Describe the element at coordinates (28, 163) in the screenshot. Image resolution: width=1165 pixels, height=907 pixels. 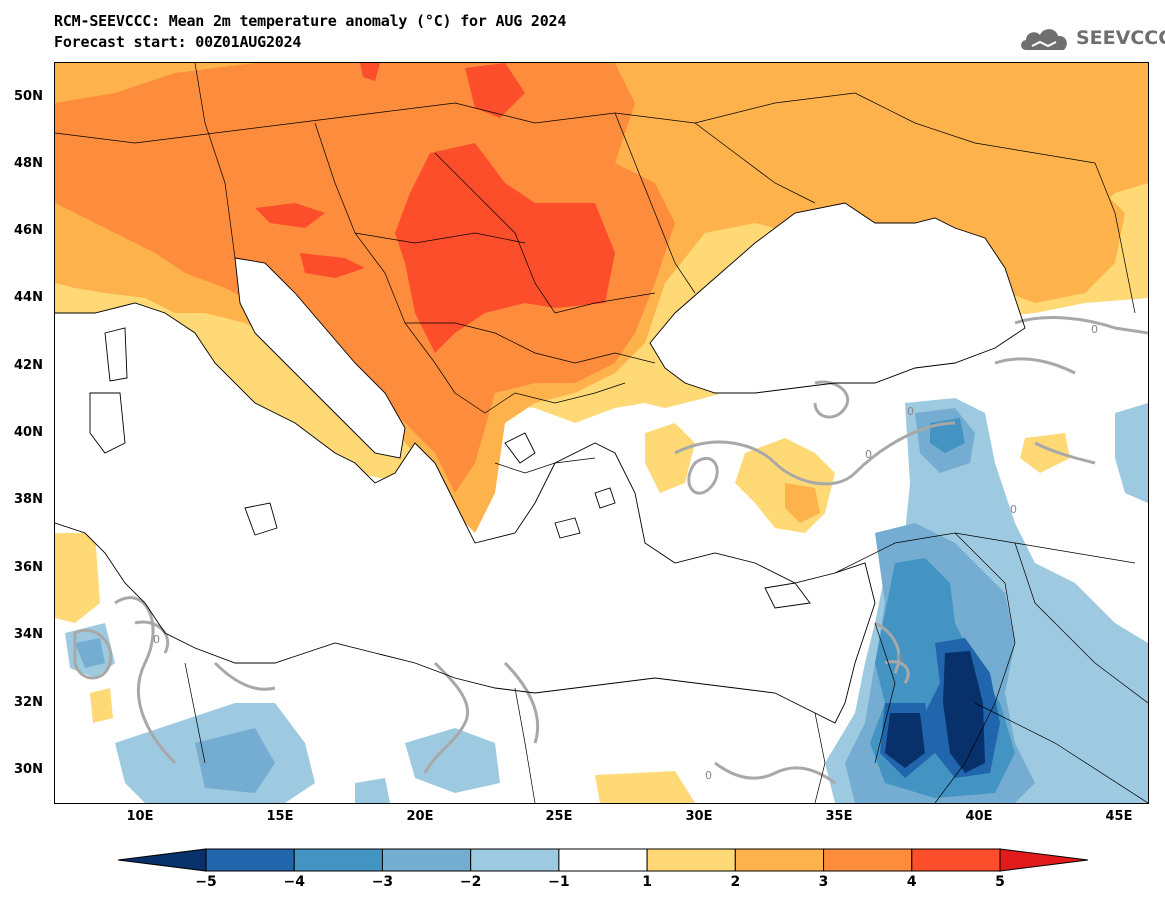
I see `lat-label: 48N` at that location.